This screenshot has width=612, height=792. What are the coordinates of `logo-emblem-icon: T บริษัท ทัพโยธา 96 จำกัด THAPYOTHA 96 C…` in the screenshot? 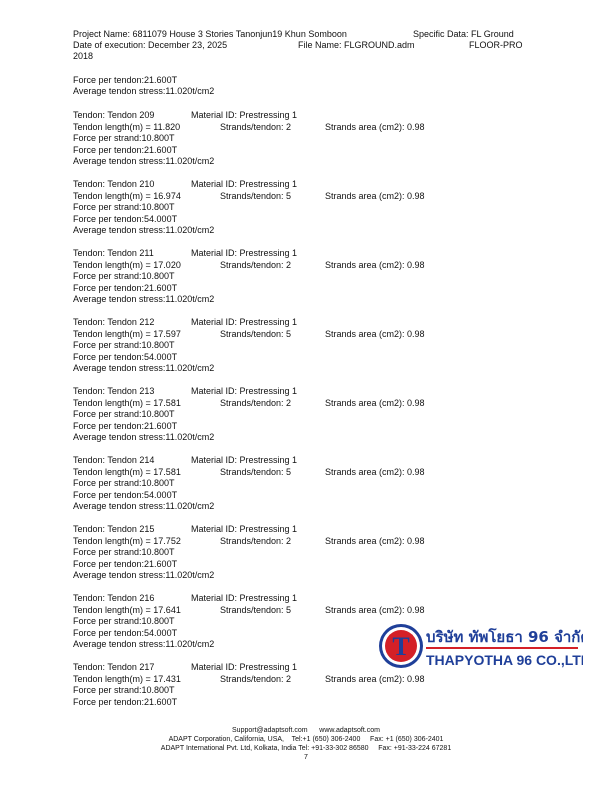 It's located at (487, 646).